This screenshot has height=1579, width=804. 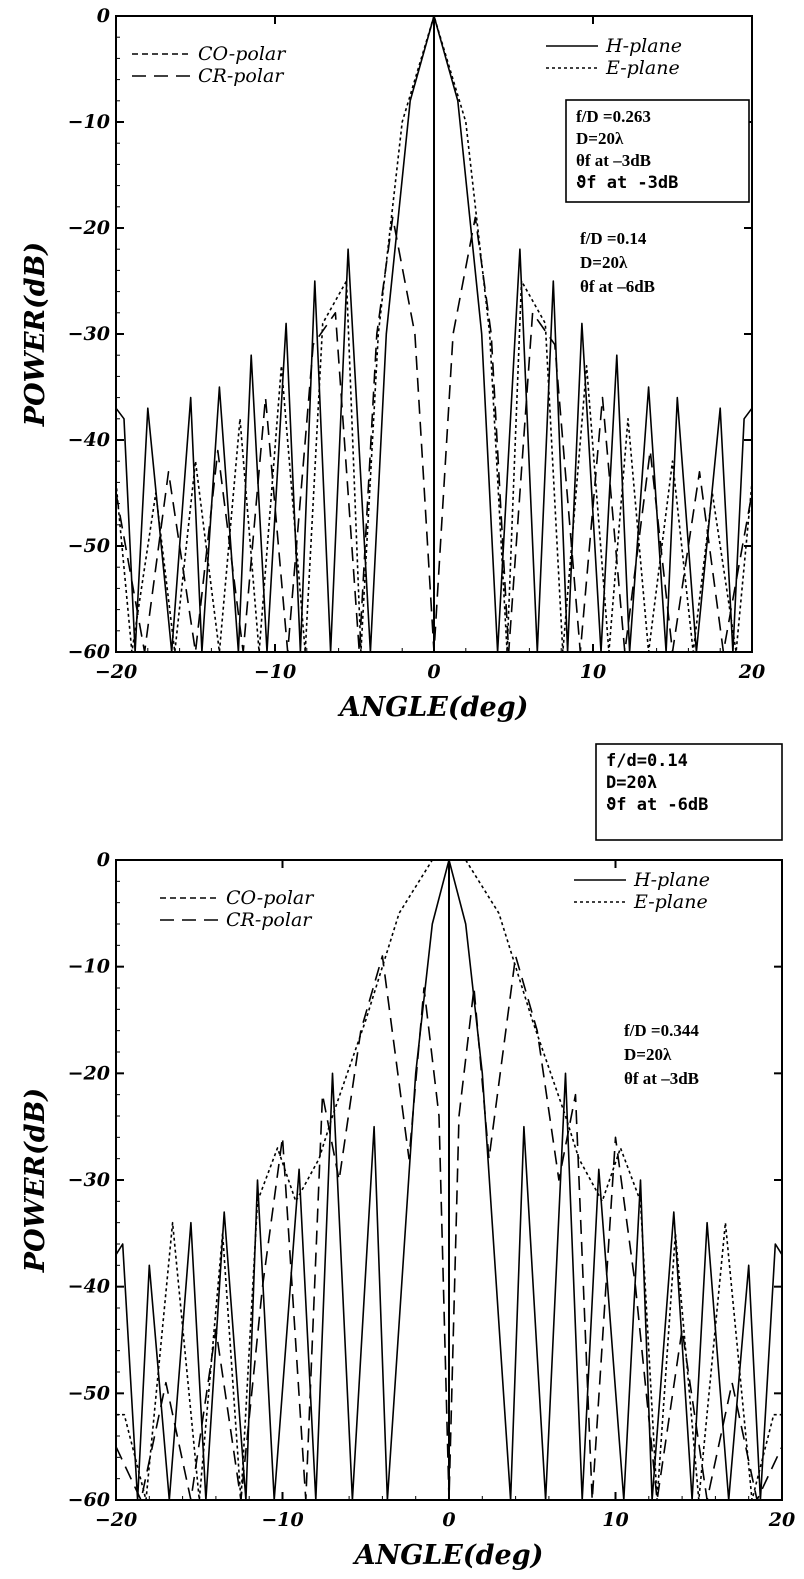 I want to click on annotation-line: ϑf at -6dB, so click(x=657, y=805).